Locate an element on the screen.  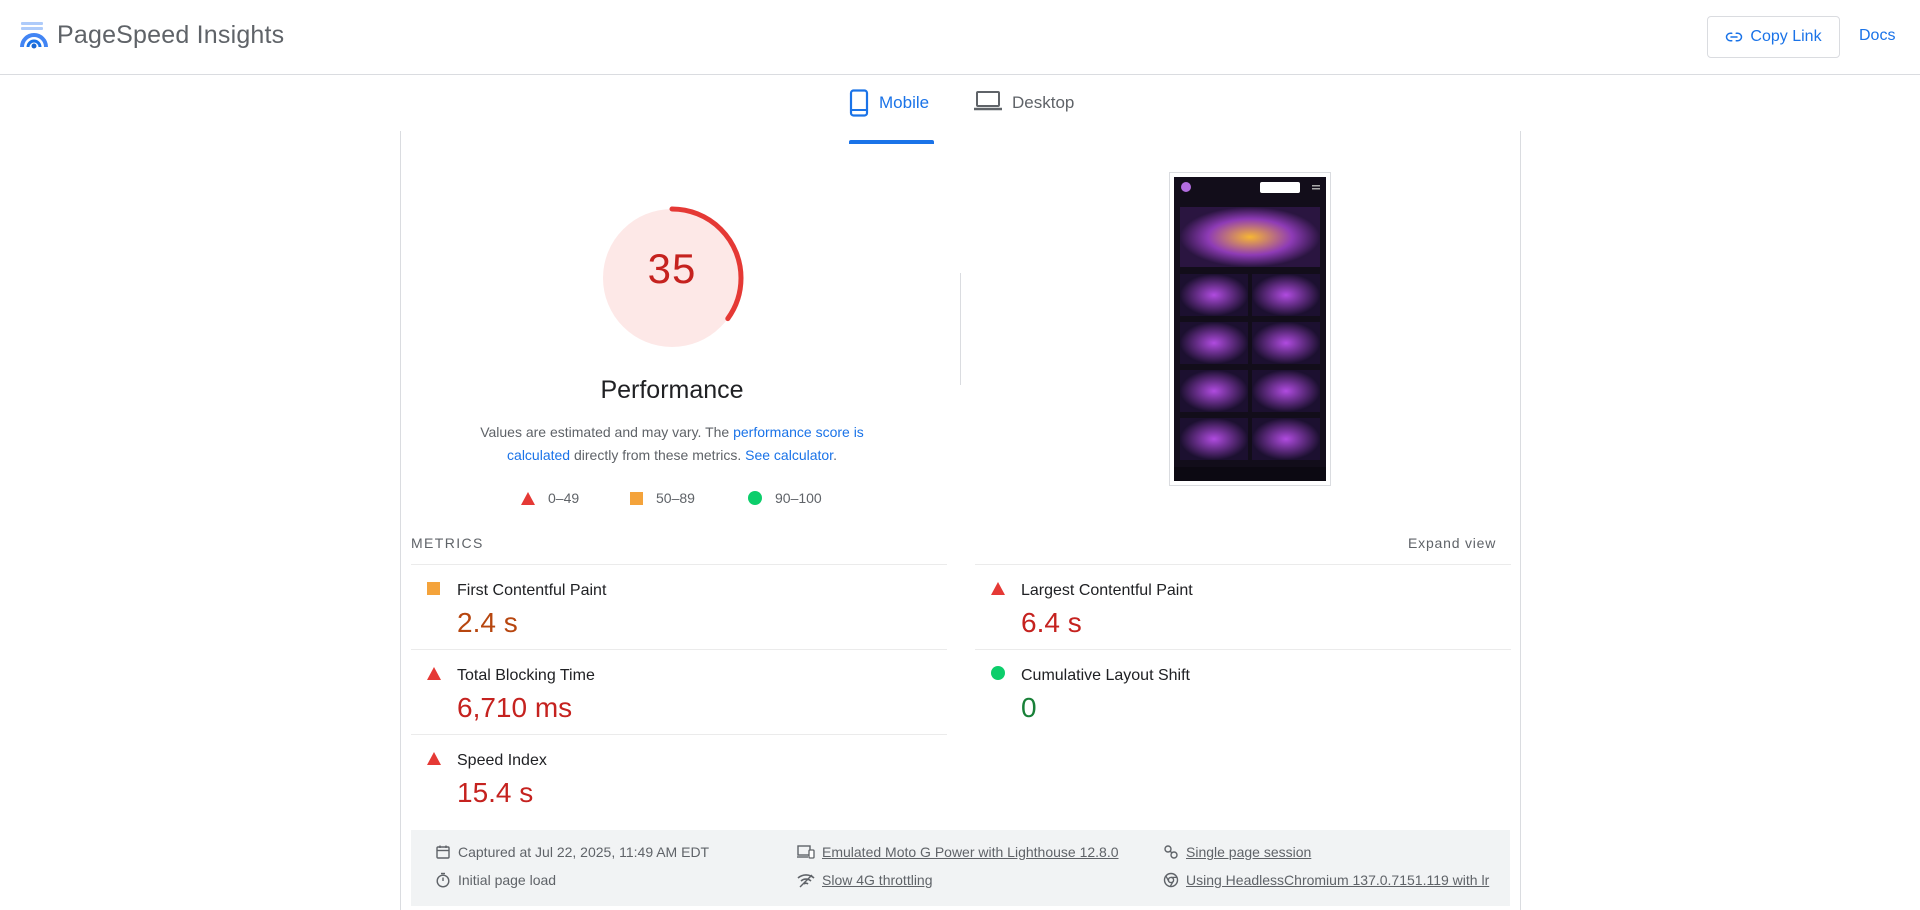
expand-view-button: Expand view is located at coordinates (1452, 543).